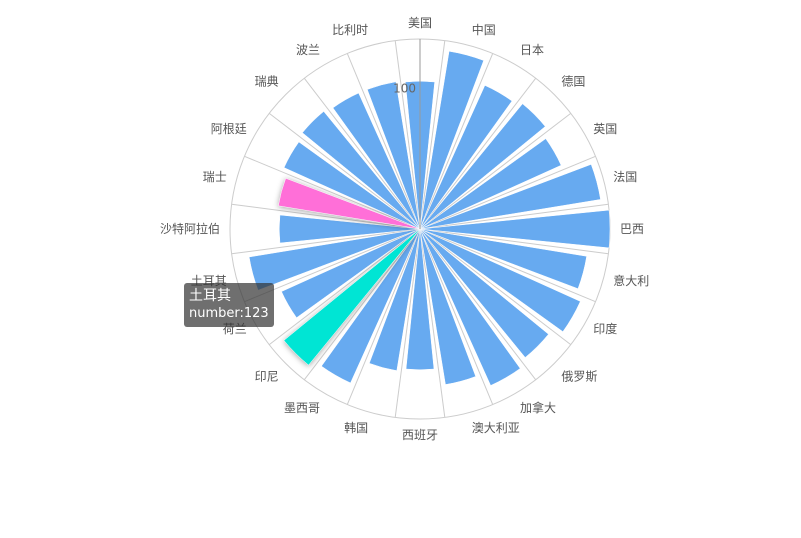 Image resolution: width=801 pixels, height=538 pixels. What do you see at coordinates (503, 259) in the screenshot?
I see `bar-意大利` at bounding box center [503, 259].